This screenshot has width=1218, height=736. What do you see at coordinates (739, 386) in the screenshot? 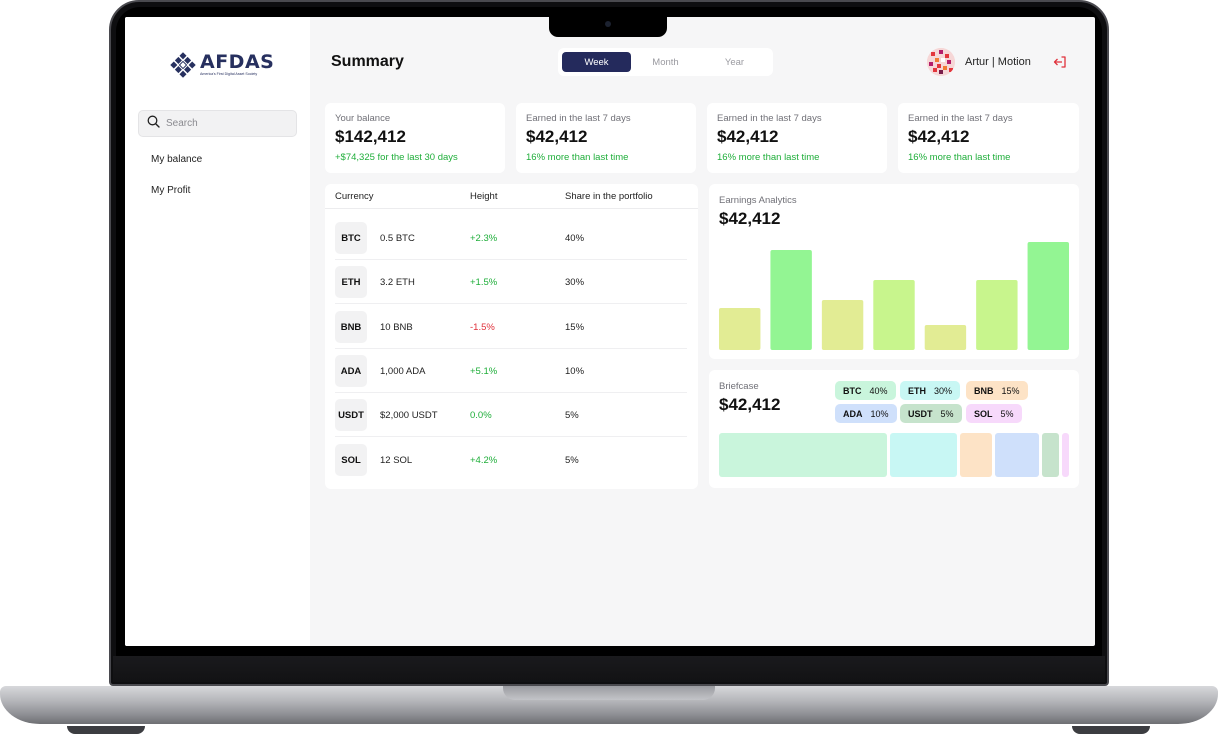
I see `briefcase-label: Briefcase` at bounding box center [739, 386].